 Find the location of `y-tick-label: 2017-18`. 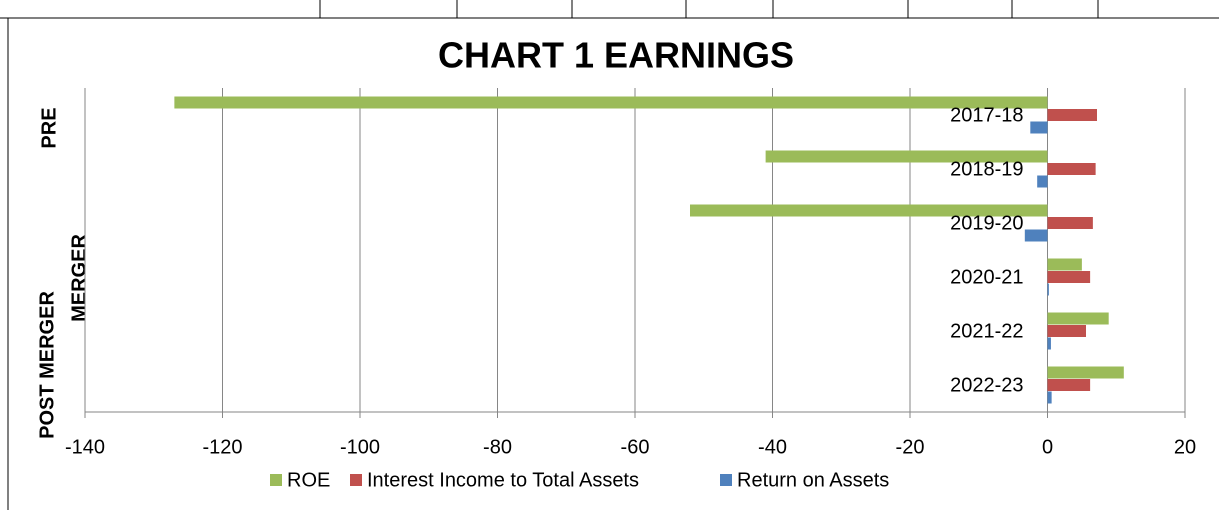

y-tick-label: 2017-18 is located at coordinates (986, 115).